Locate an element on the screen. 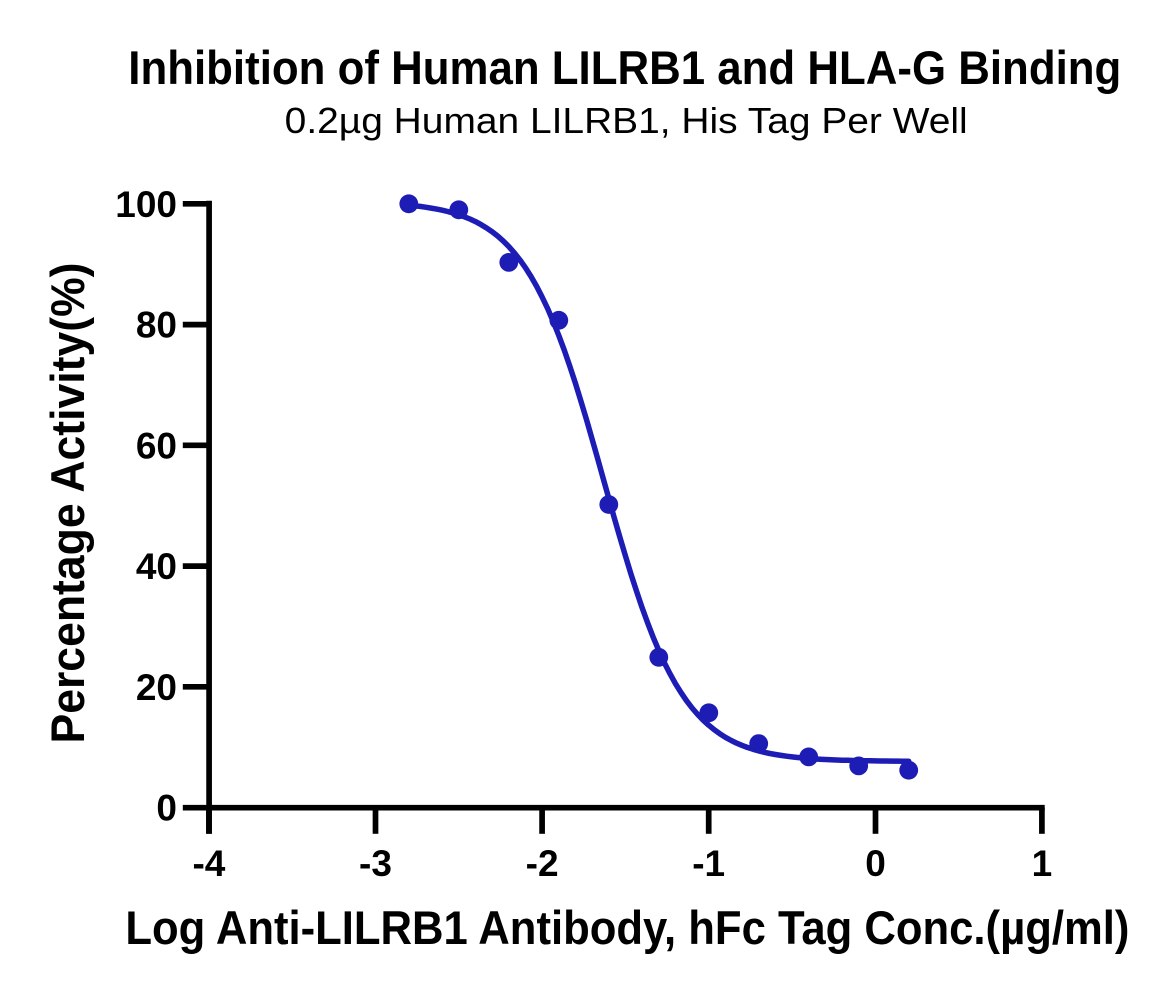 The image size is (1172, 999). svg-text: 20 is located at coordinates (156, 687).